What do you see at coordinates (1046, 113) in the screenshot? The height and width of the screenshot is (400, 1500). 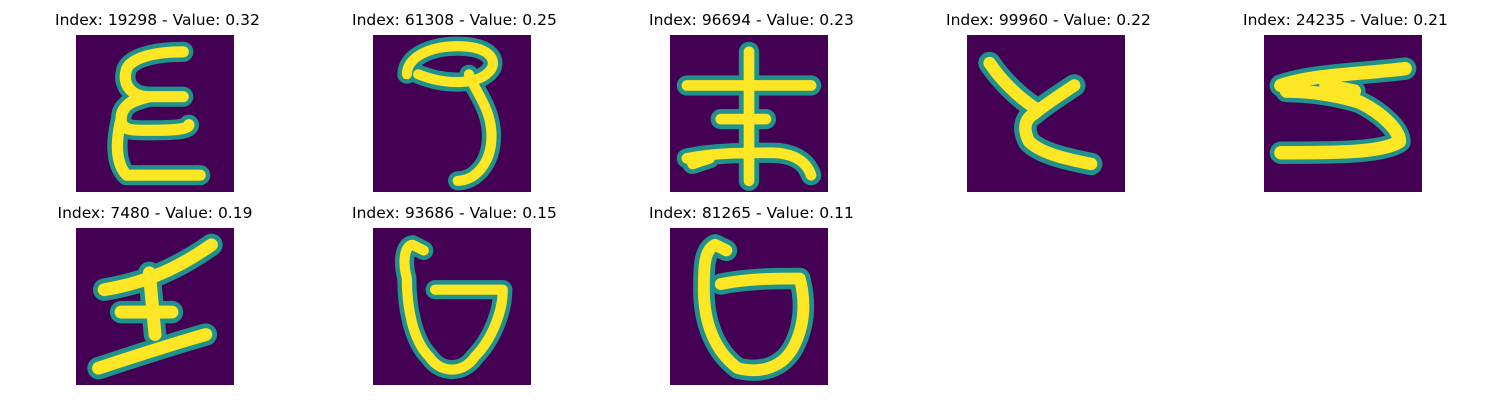 I see `glyph-image-ko` at bounding box center [1046, 113].